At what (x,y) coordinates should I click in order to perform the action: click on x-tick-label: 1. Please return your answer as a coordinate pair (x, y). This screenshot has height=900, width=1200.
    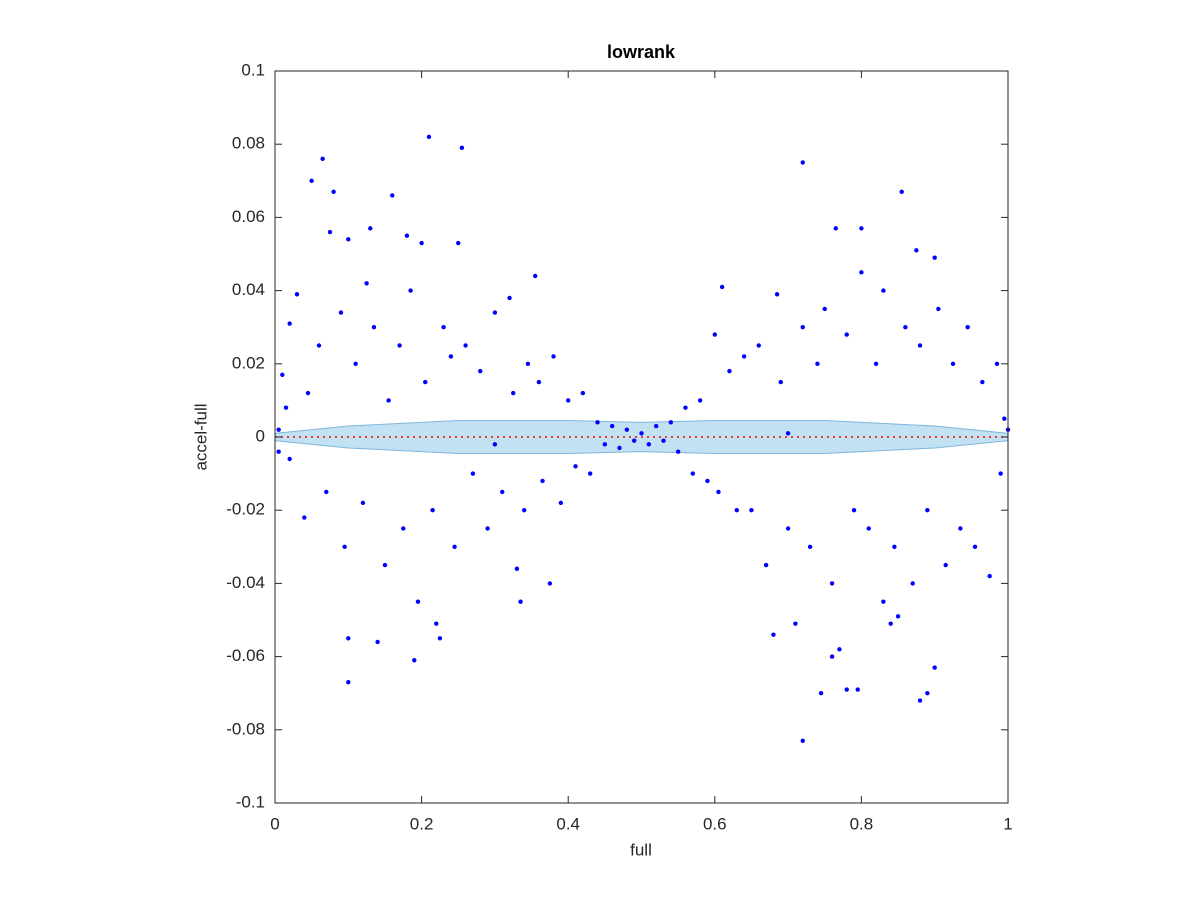
    Looking at the image, I should click on (1007, 823).